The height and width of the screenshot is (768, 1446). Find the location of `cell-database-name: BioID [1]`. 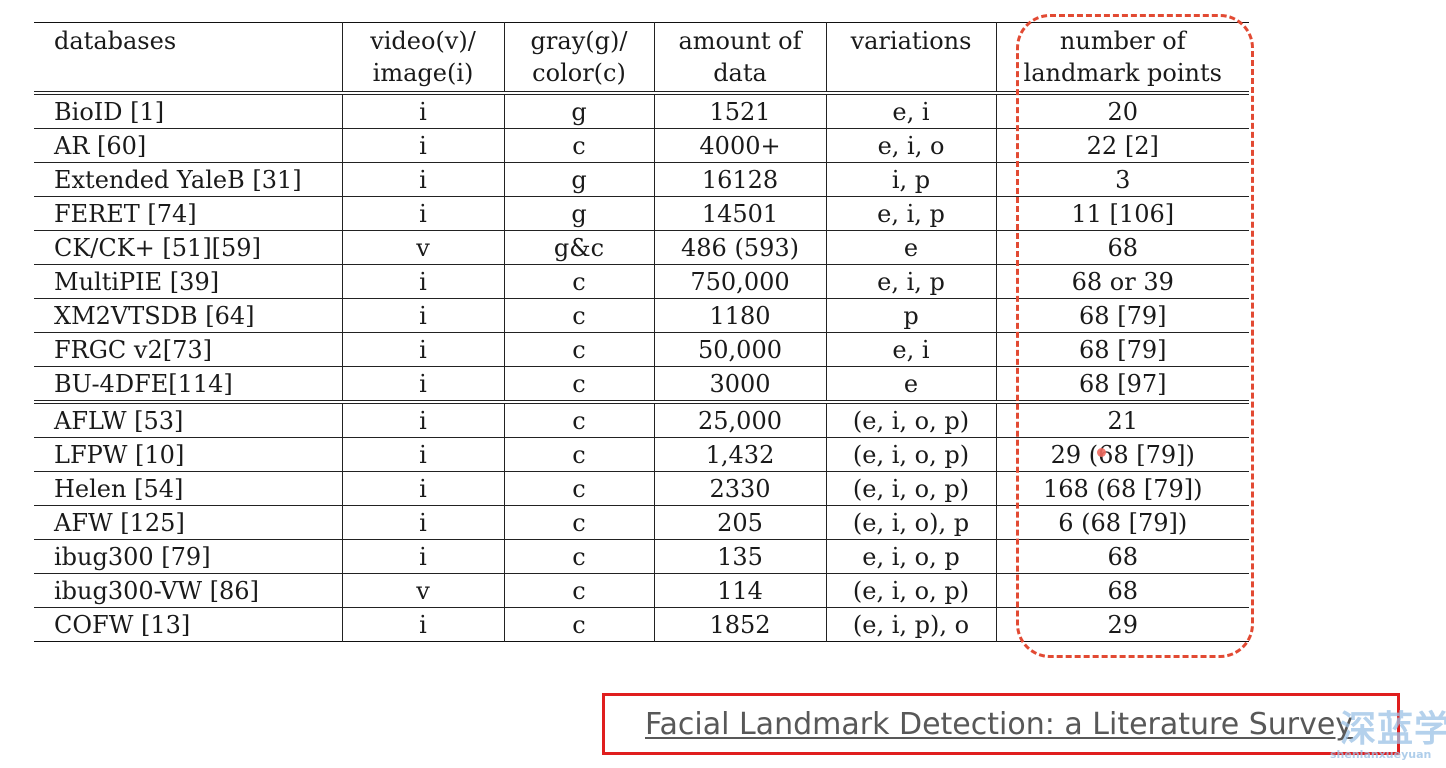

cell-database-name: BioID [1] is located at coordinates (188, 111).